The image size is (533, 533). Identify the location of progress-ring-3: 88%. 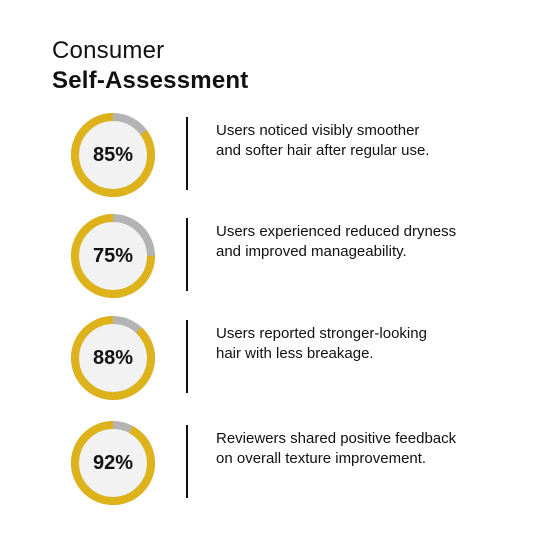
(113, 358).